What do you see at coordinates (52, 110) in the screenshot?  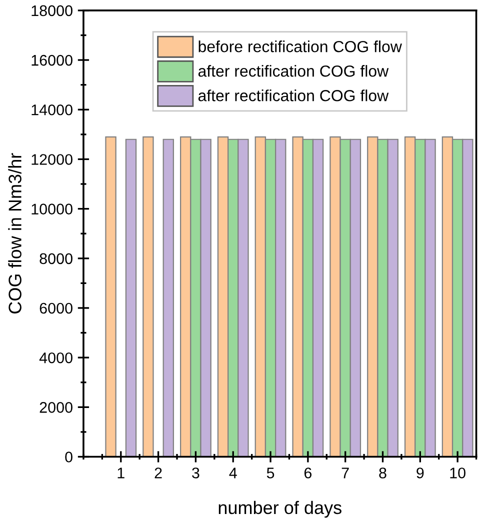 I see `y-tick-label: 14000` at bounding box center [52, 110].